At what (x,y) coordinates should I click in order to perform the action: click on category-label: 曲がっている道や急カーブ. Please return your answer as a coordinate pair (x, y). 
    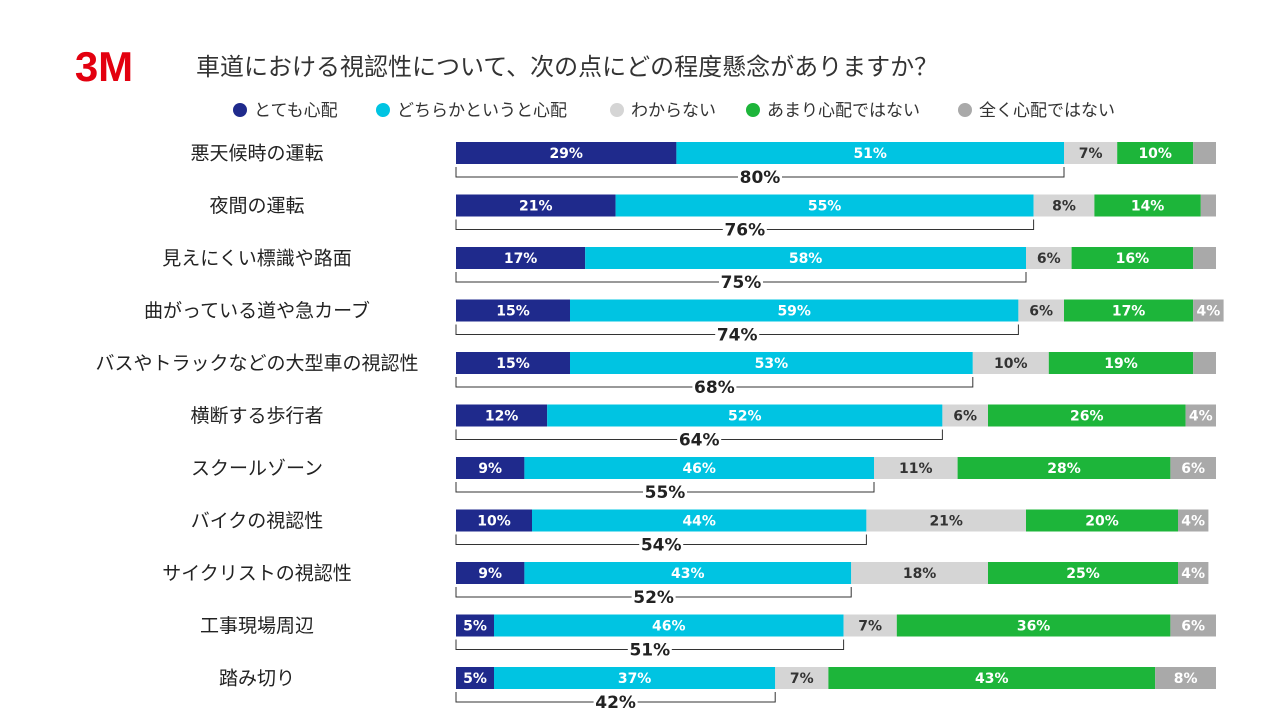
    Looking at the image, I should click on (257, 310).